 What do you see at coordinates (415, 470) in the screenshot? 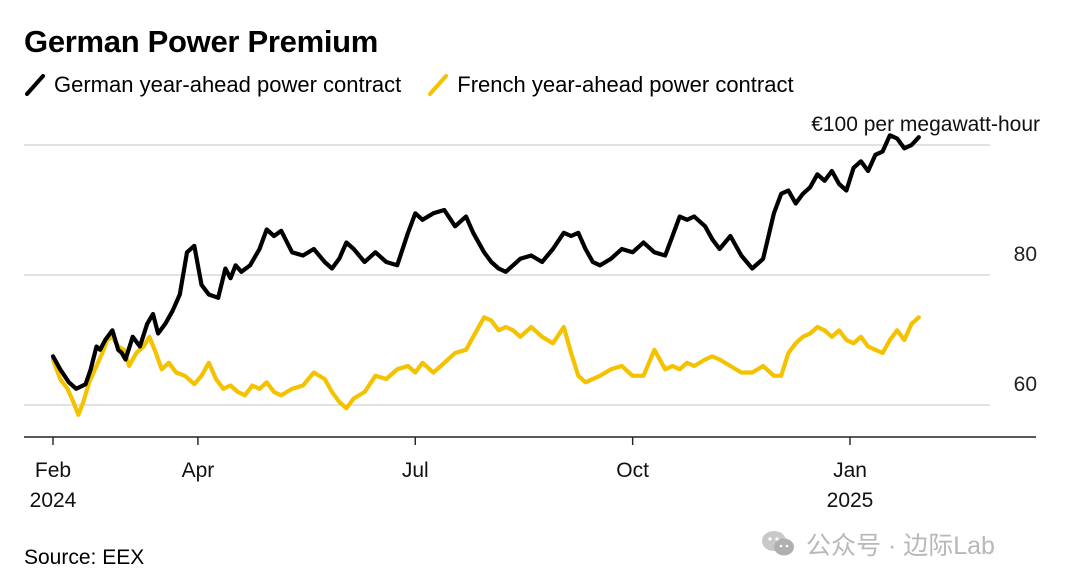
I see `x-tick-label-jul: Jul` at bounding box center [415, 470].